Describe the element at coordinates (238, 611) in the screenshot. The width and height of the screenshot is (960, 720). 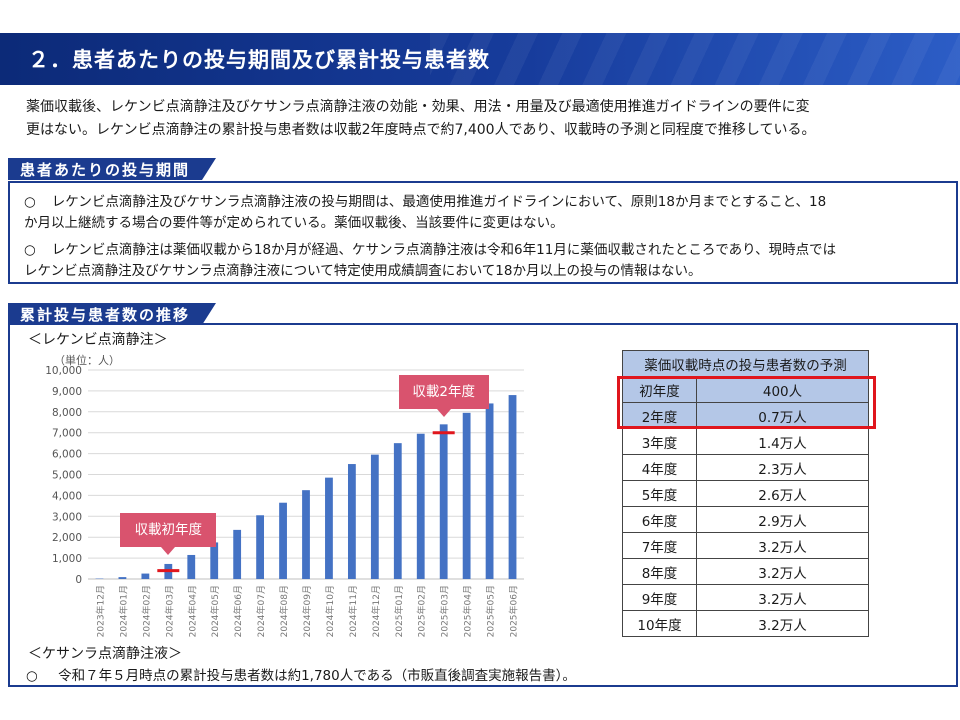
I see `chart-x-tick-label: 2024年06月` at that location.